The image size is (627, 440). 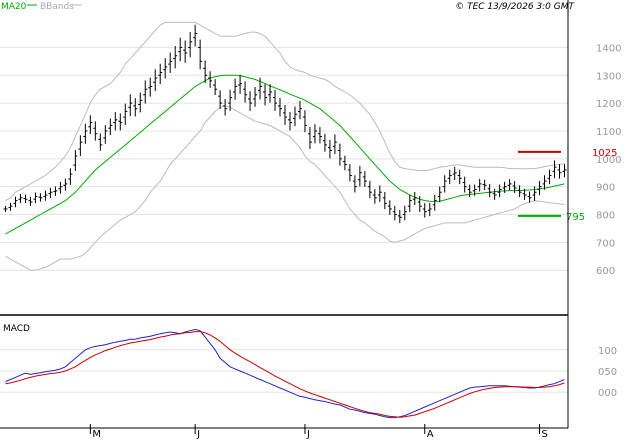 I want to click on price-tick-label: 1200, so click(x=608, y=104).